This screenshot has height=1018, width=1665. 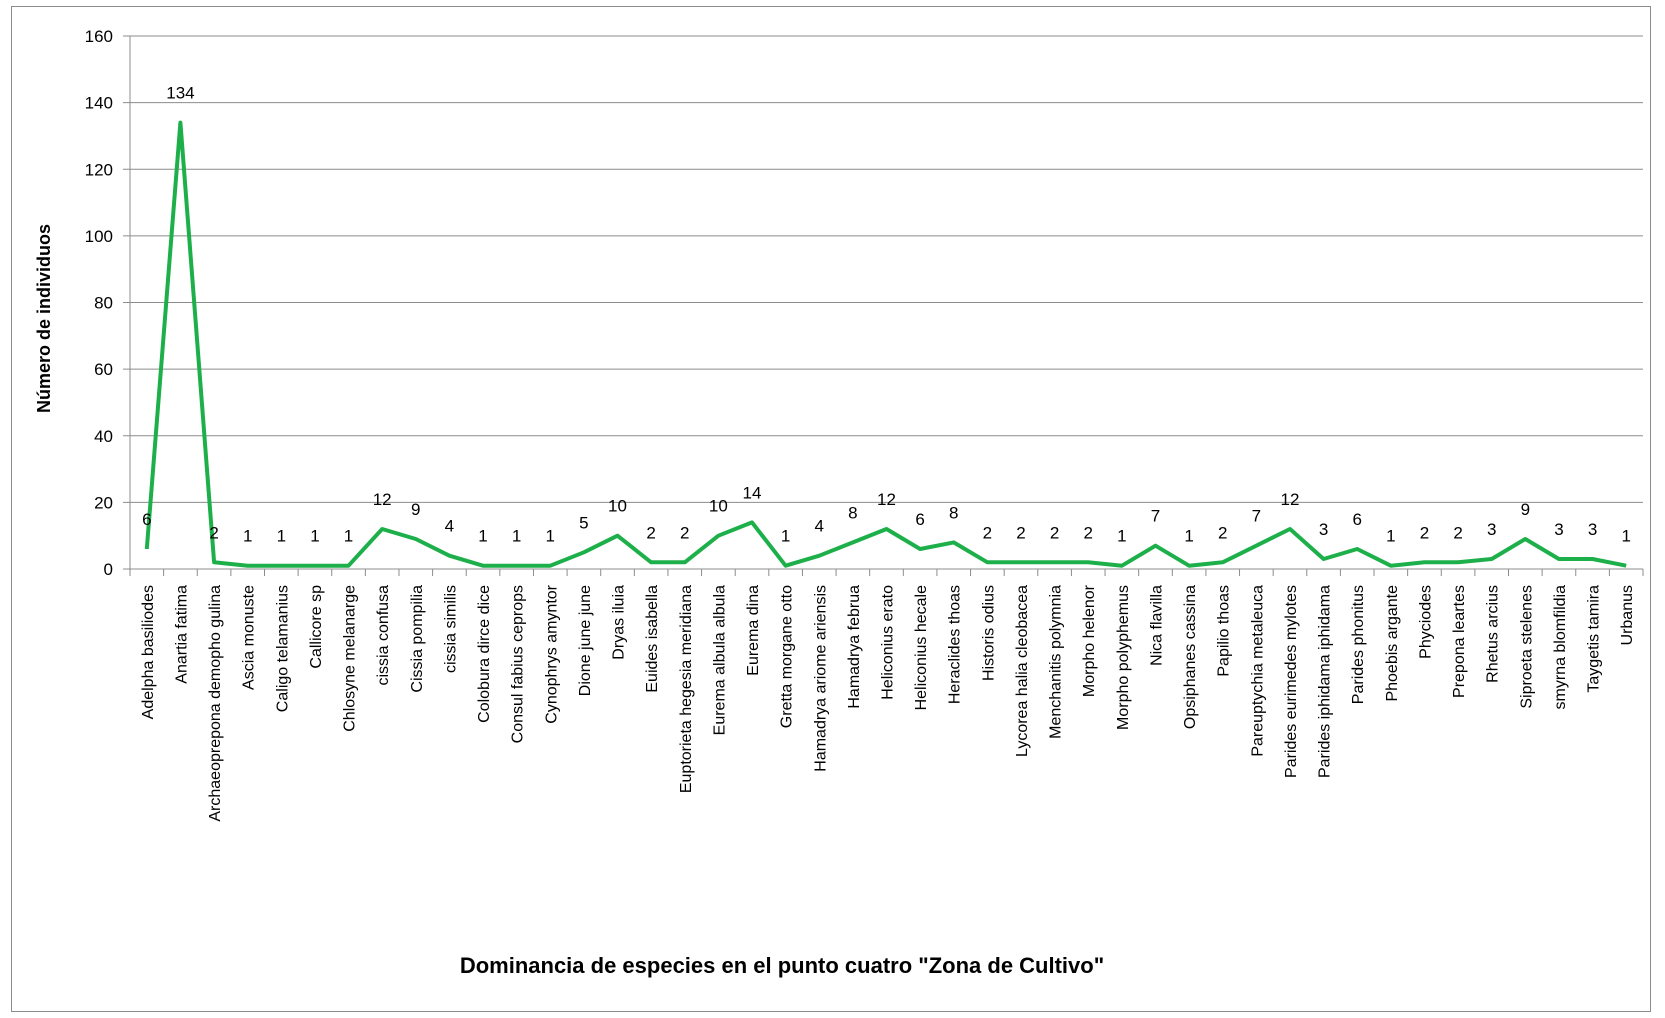 I want to click on category-label: Morpho helenor, so click(x=1089, y=640).